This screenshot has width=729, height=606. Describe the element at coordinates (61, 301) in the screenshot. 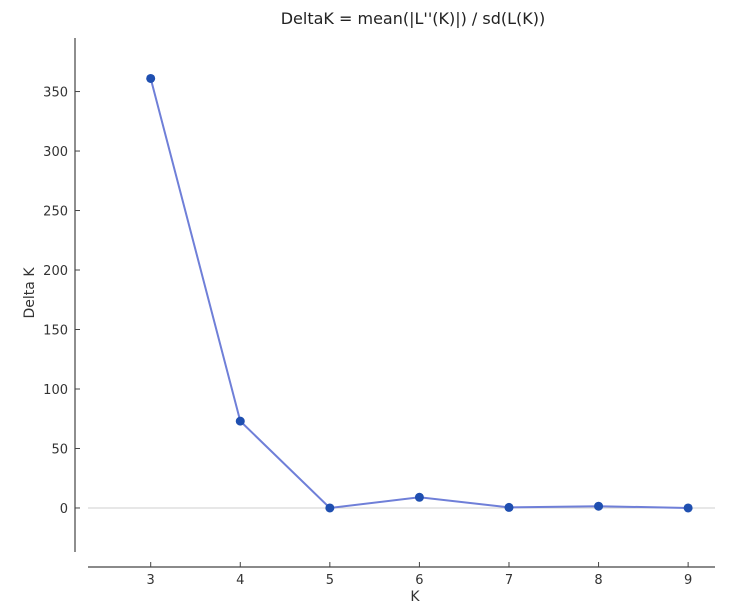

I see `y-axis-ticks: 0 50 100 150 200 250 300 350` at that location.